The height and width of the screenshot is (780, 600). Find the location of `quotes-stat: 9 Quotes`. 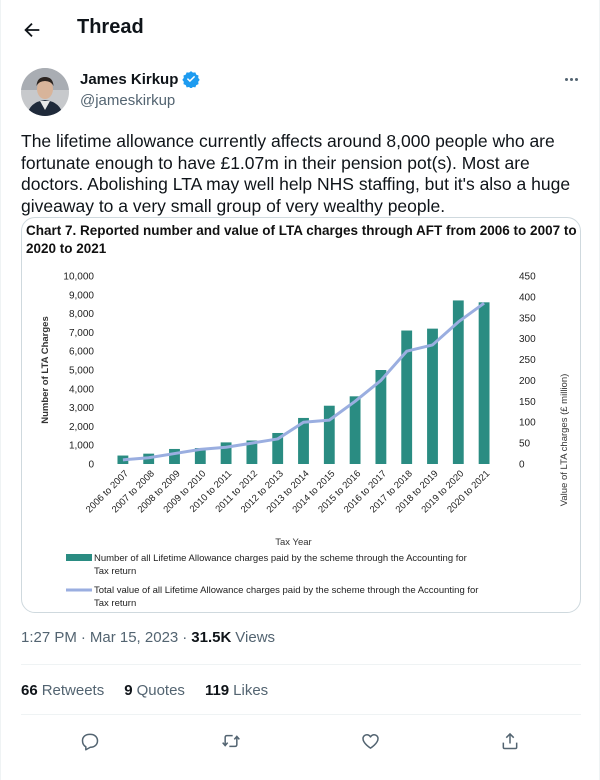

quotes-stat: 9 Quotes is located at coordinates (154, 690).